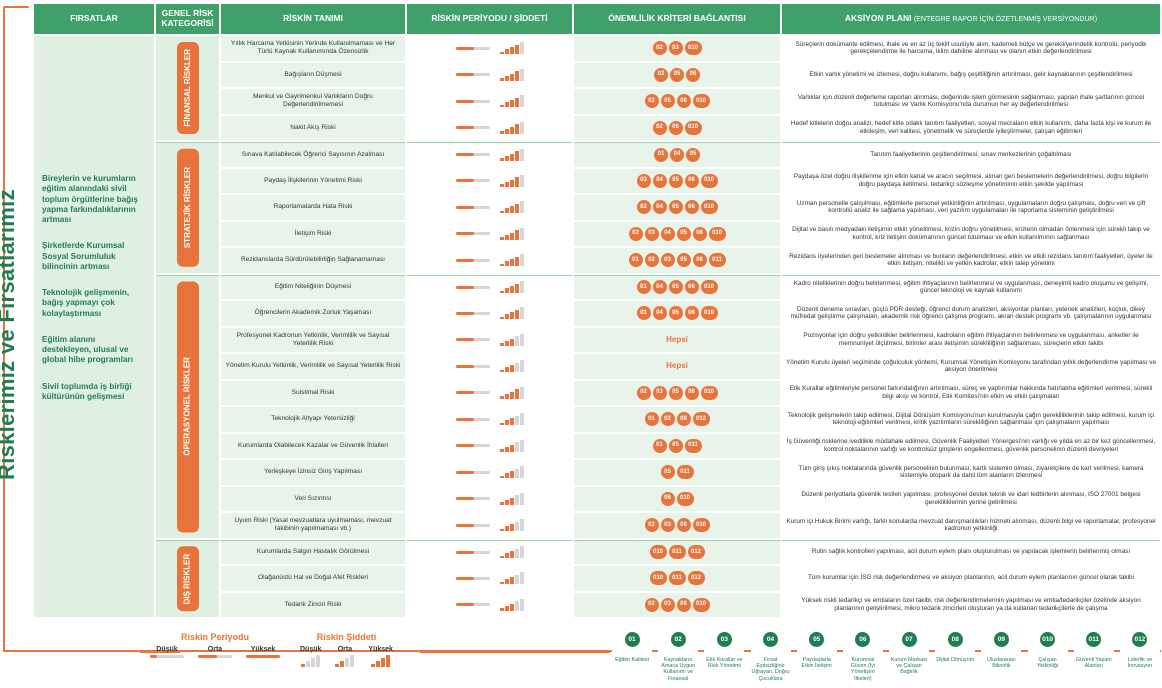  I want to click on criteria-key-item: 08 Dijital Dönüşüm, so click(955, 657).